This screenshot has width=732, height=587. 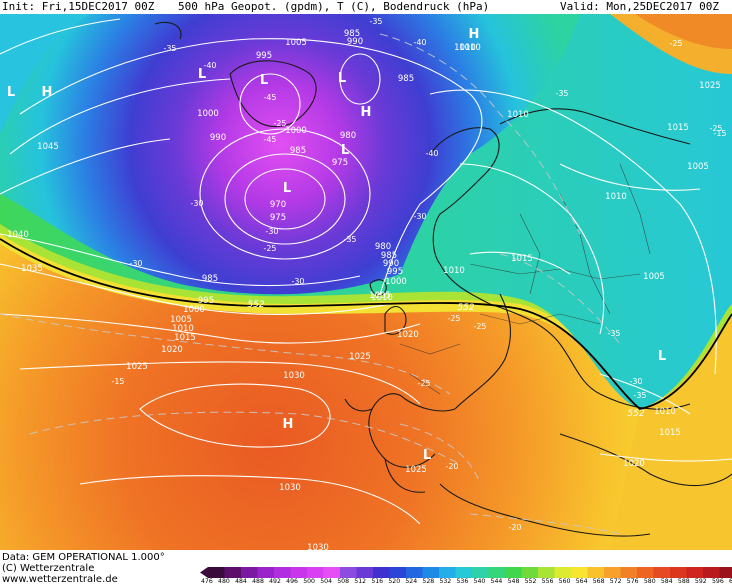 What do you see at coordinates (241, 581) in the screenshot?
I see `legend-tick: 484` at bounding box center [241, 581].